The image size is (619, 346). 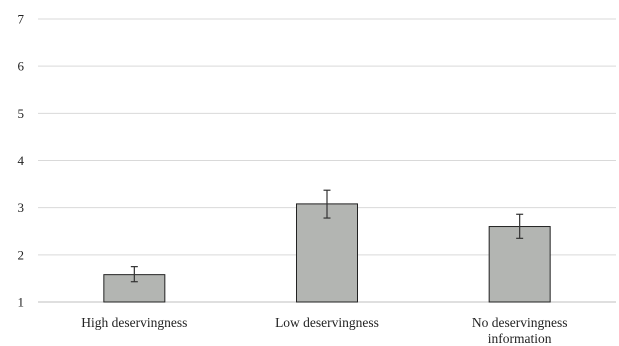 I want to click on y-tick-label: 1, so click(x=21, y=302).